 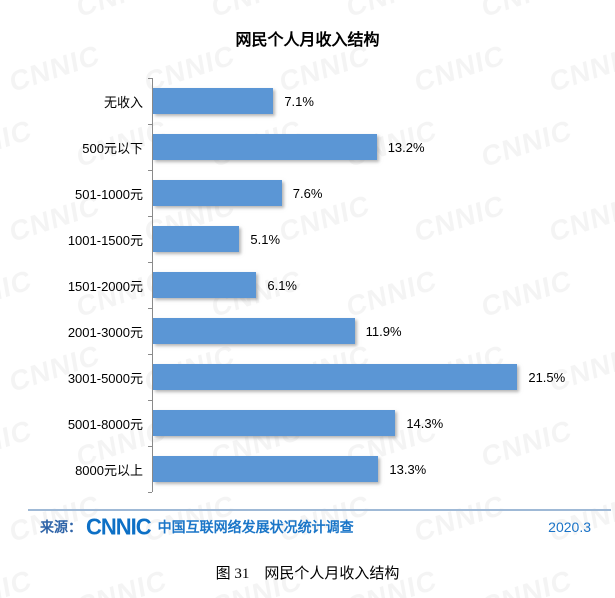 I want to click on category-label: 1001-1500元, so click(x=105, y=240).